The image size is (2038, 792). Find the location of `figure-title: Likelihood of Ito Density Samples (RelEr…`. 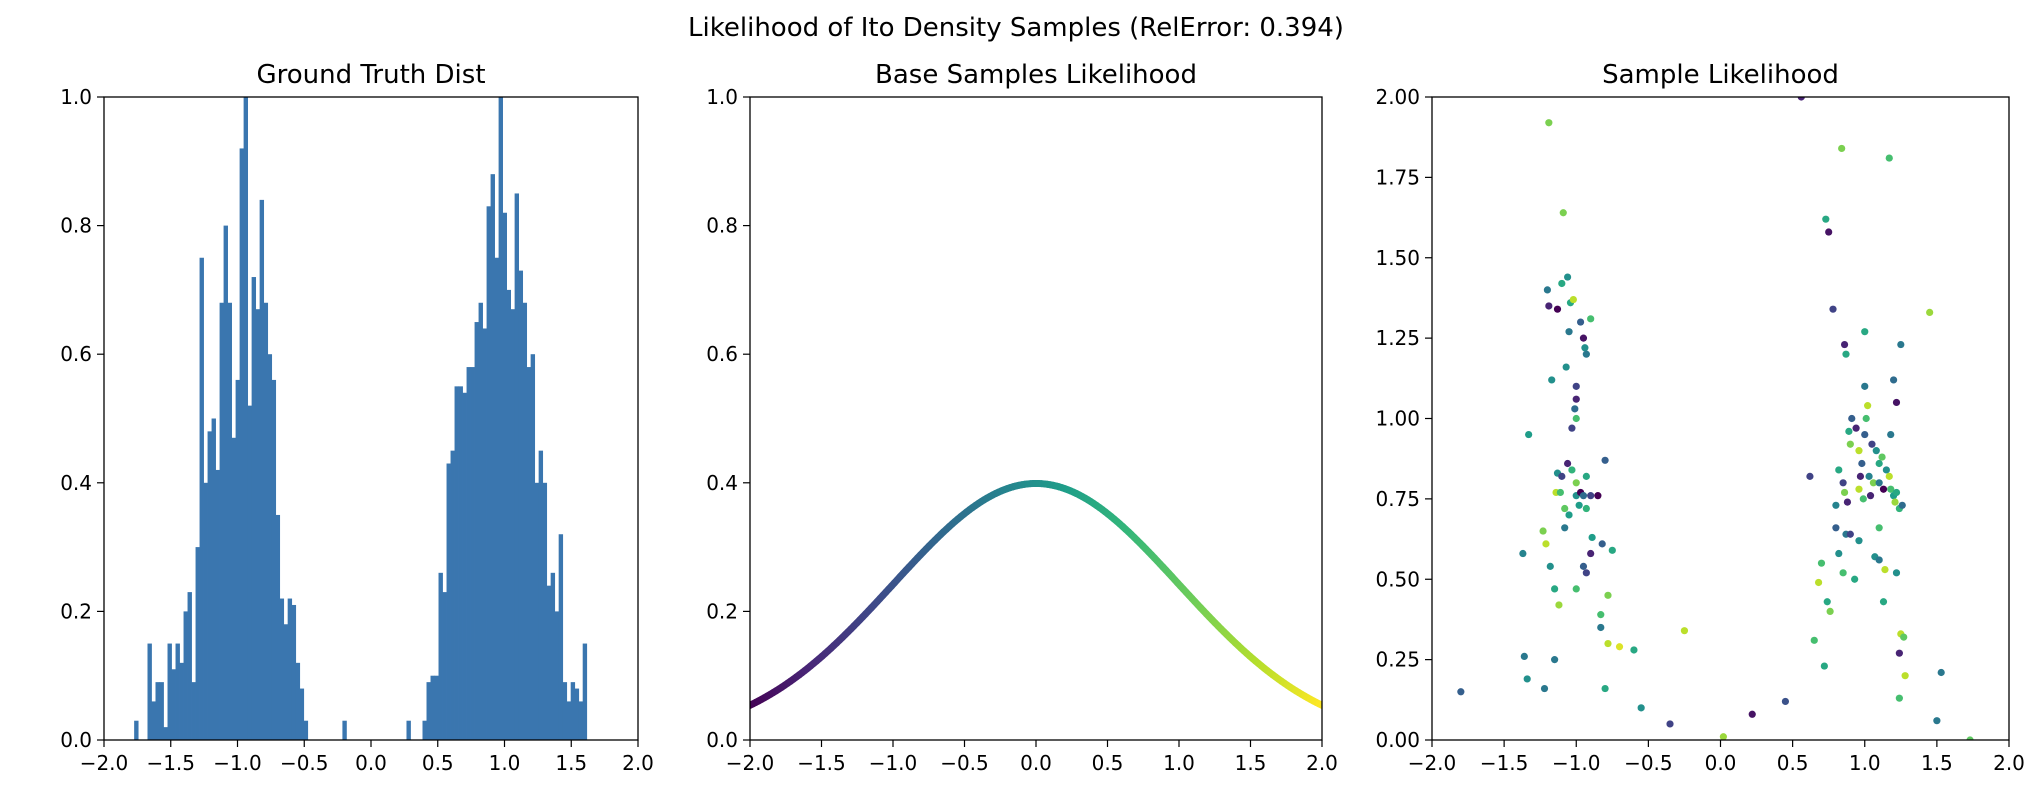

figure-title: Likelihood of Ito Density Samples (RelEr… is located at coordinates (1016, 28).